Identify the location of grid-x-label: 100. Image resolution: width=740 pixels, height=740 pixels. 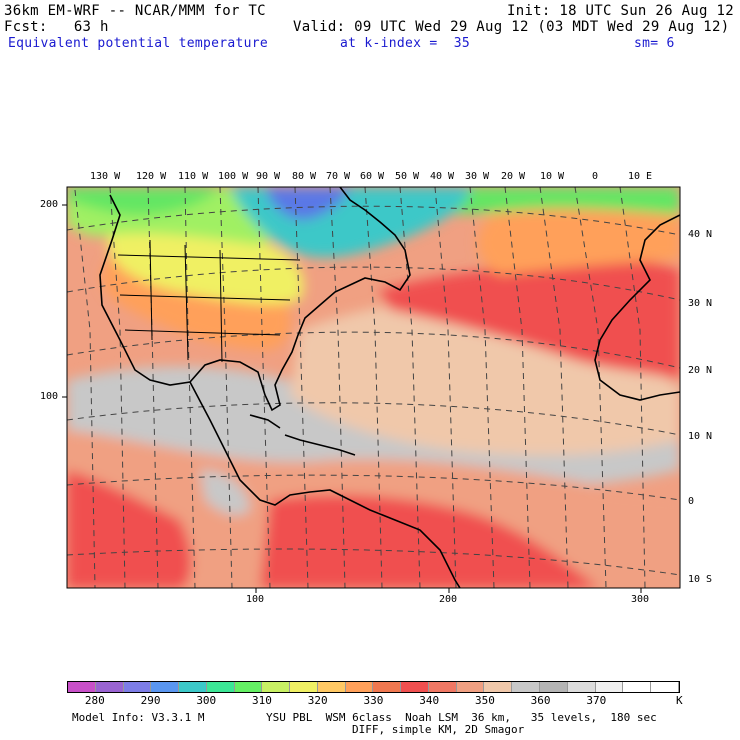
(255, 599).